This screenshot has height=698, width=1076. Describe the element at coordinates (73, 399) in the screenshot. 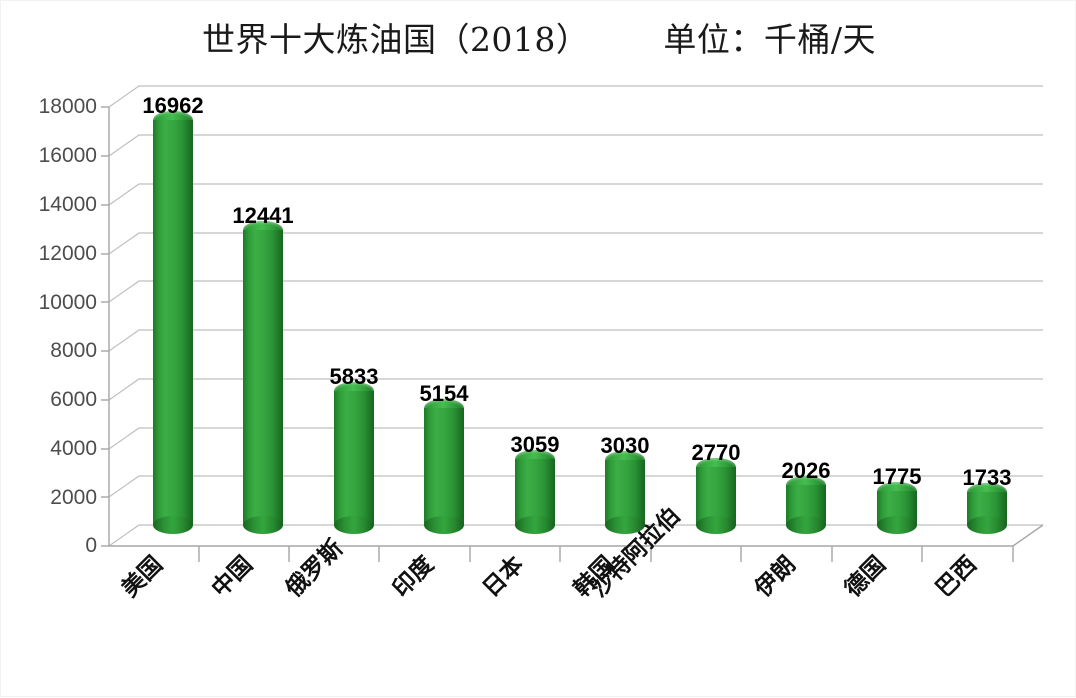

I see `y-tick-label: 6000` at that location.